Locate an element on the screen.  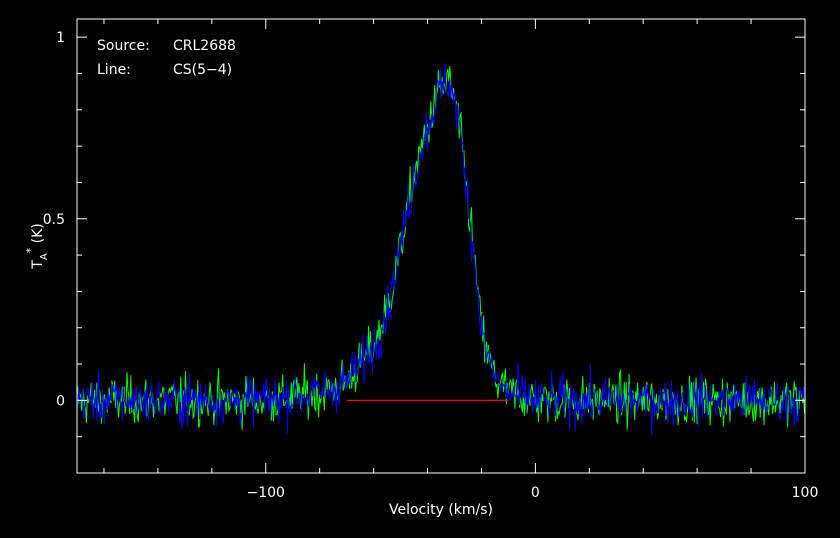
y-axis-label: TA* (K) is located at coordinates (37, 246).